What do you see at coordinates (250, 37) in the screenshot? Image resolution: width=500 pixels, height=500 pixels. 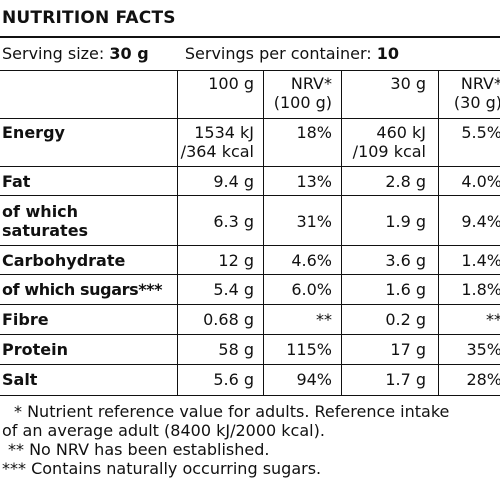 I see `title-divider` at bounding box center [250, 37].